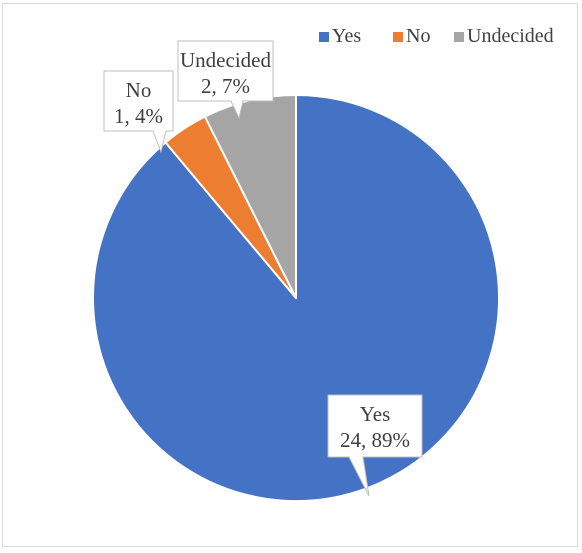 Image resolution: width=582 pixels, height=553 pixels. I want to click on data-label-value-no: 1, 4%, so click(138, 116).